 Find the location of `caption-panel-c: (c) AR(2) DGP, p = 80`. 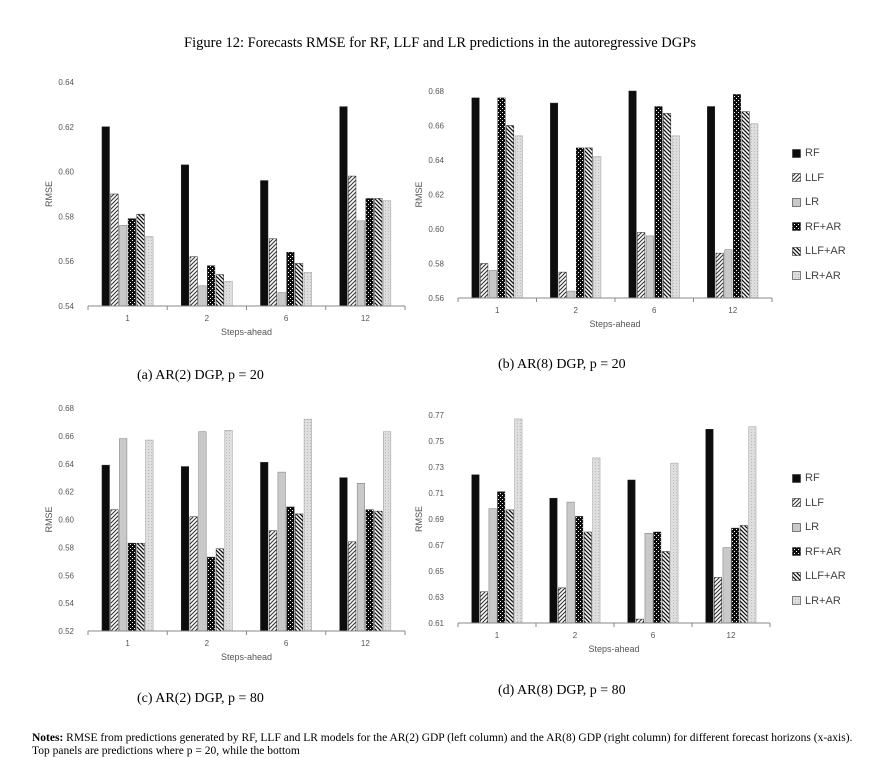

caption-panel-c: (c) AR(2) DGP, p = 80 is located at coordinates (200, 698).